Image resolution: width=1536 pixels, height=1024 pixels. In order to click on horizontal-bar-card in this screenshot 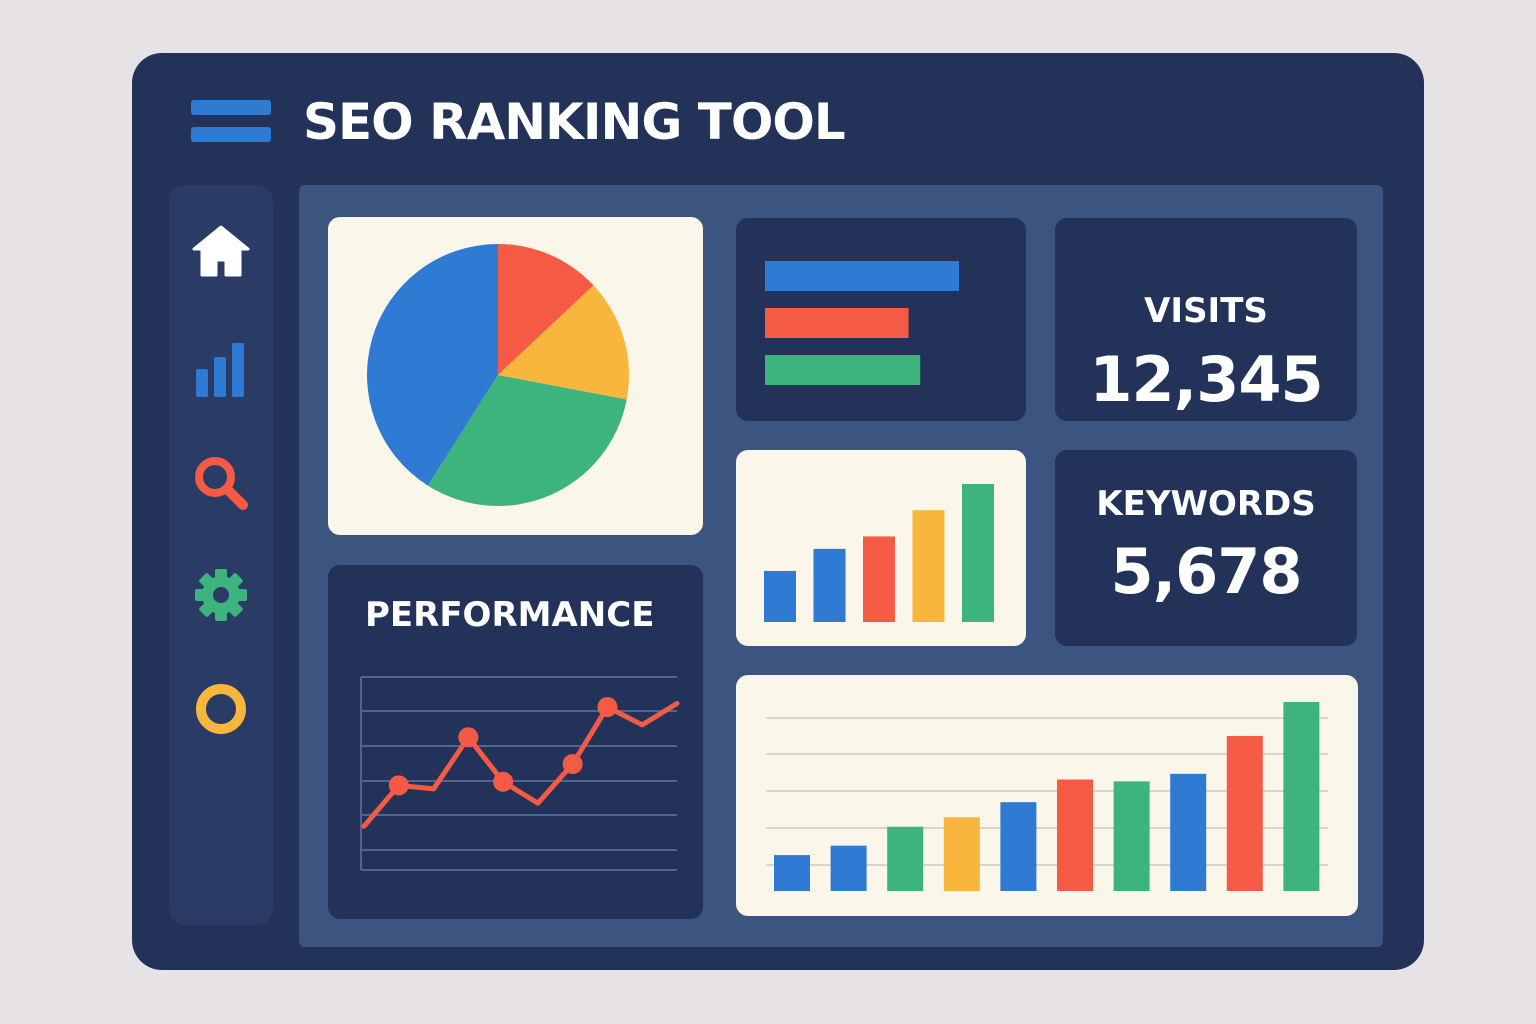, I will do `click(881, 319)`.